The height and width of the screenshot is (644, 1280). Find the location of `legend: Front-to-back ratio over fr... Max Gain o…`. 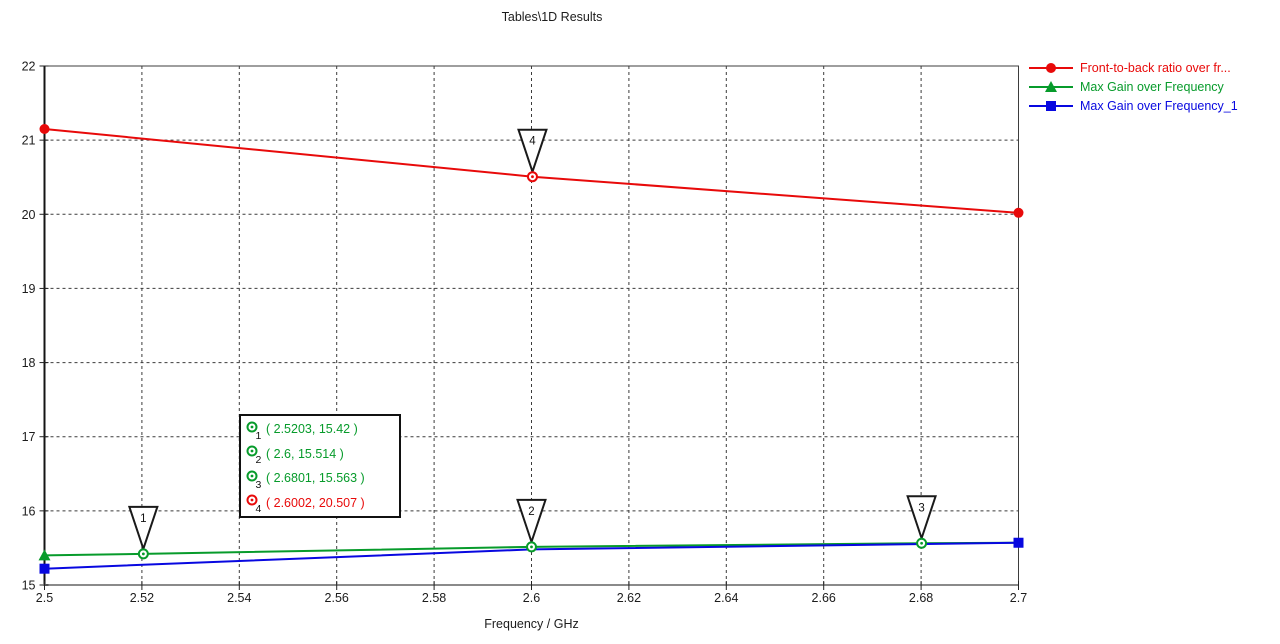

legend: Front-to-back ratio over fr... Max Gain o… is located at coordinates (1133, 86).